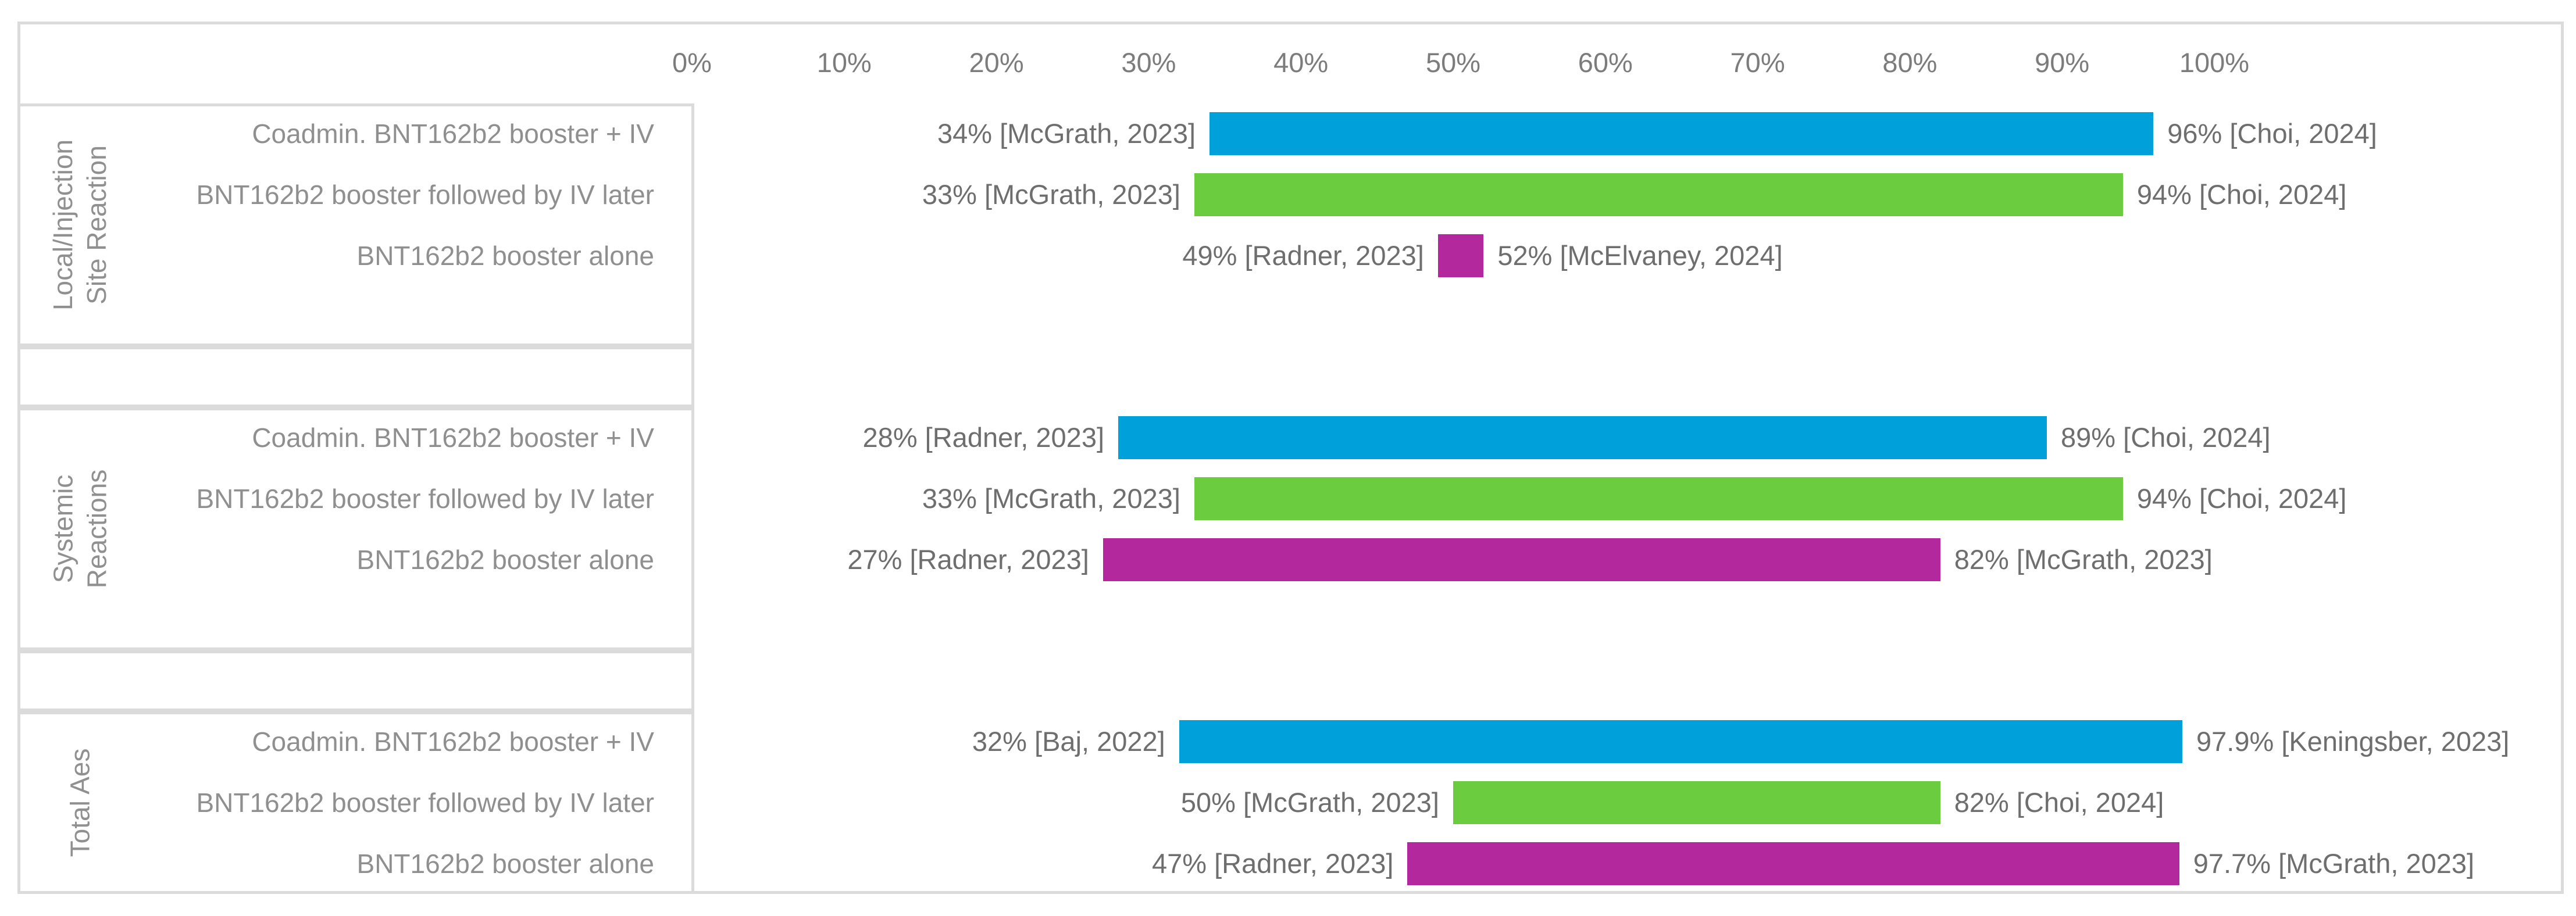 The height and width of the screenshot is (916, 2576). What do you see at coordinates (692, 63) in the screenshot?
I see `axis-tick-label: 0%` at bounding box center [692, 63].